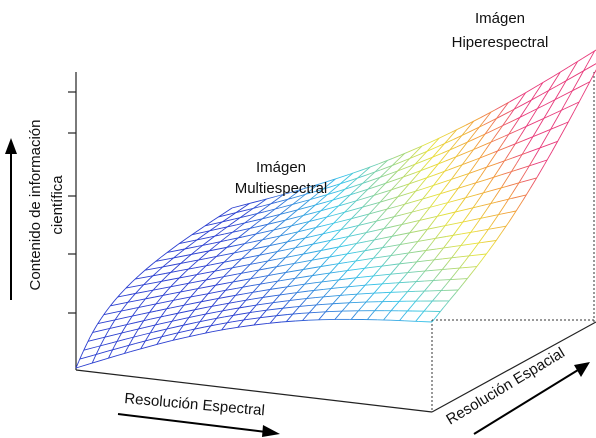 The width and height of the screenshot is (596, 438). I want to click on x-axis-label: Resolución Espectral, so click(195, 404).